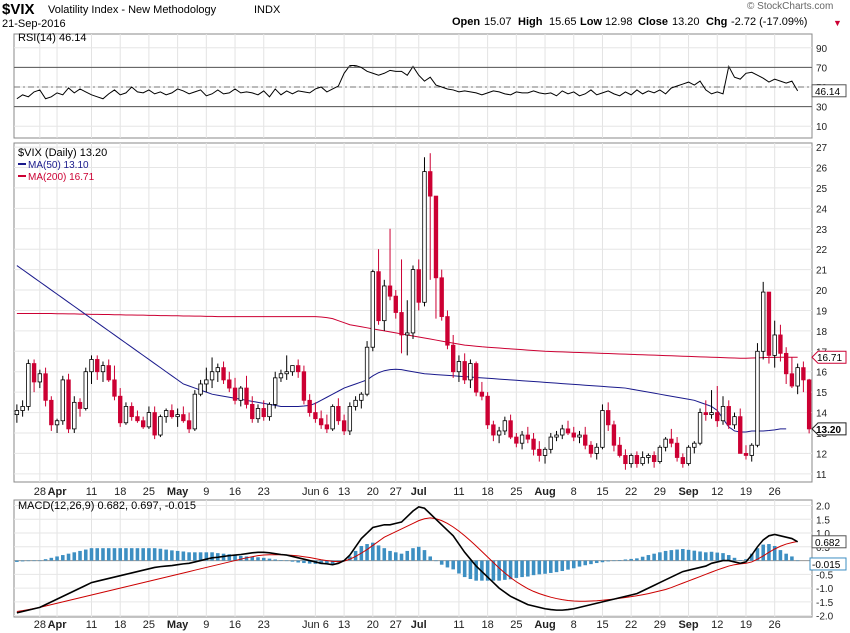 Image resolution: width=850 pixels, height=633 pixels. Describe the element at coordinates (458, 492) in the screenshot. I see `x-tick-label: 11` at that location.